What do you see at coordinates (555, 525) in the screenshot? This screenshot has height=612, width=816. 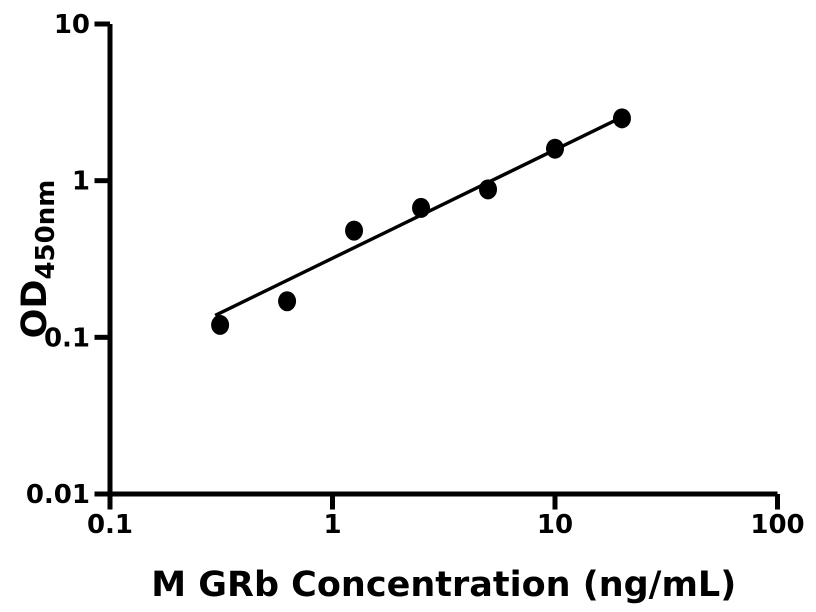 I see `x-tick-label: 10` at bounding box center [555, 525].